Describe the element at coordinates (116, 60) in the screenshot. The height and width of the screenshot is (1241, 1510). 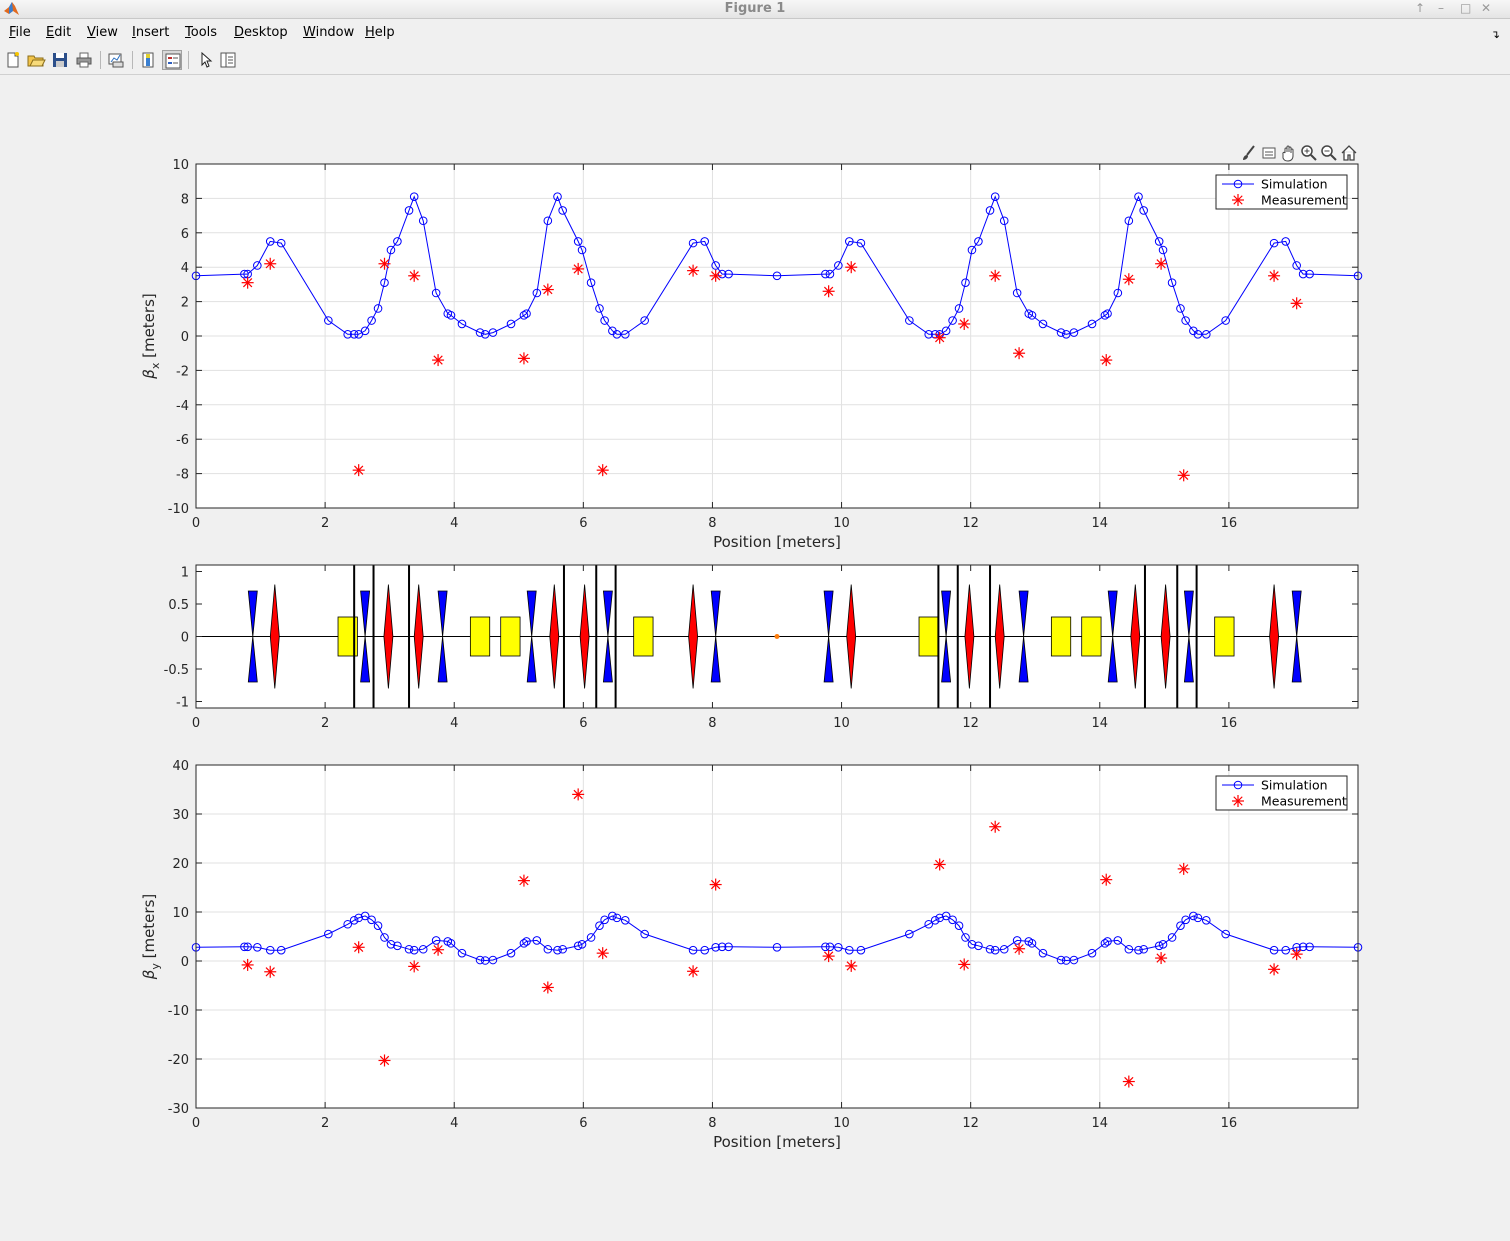
I see `link-plot-icon` at that location.